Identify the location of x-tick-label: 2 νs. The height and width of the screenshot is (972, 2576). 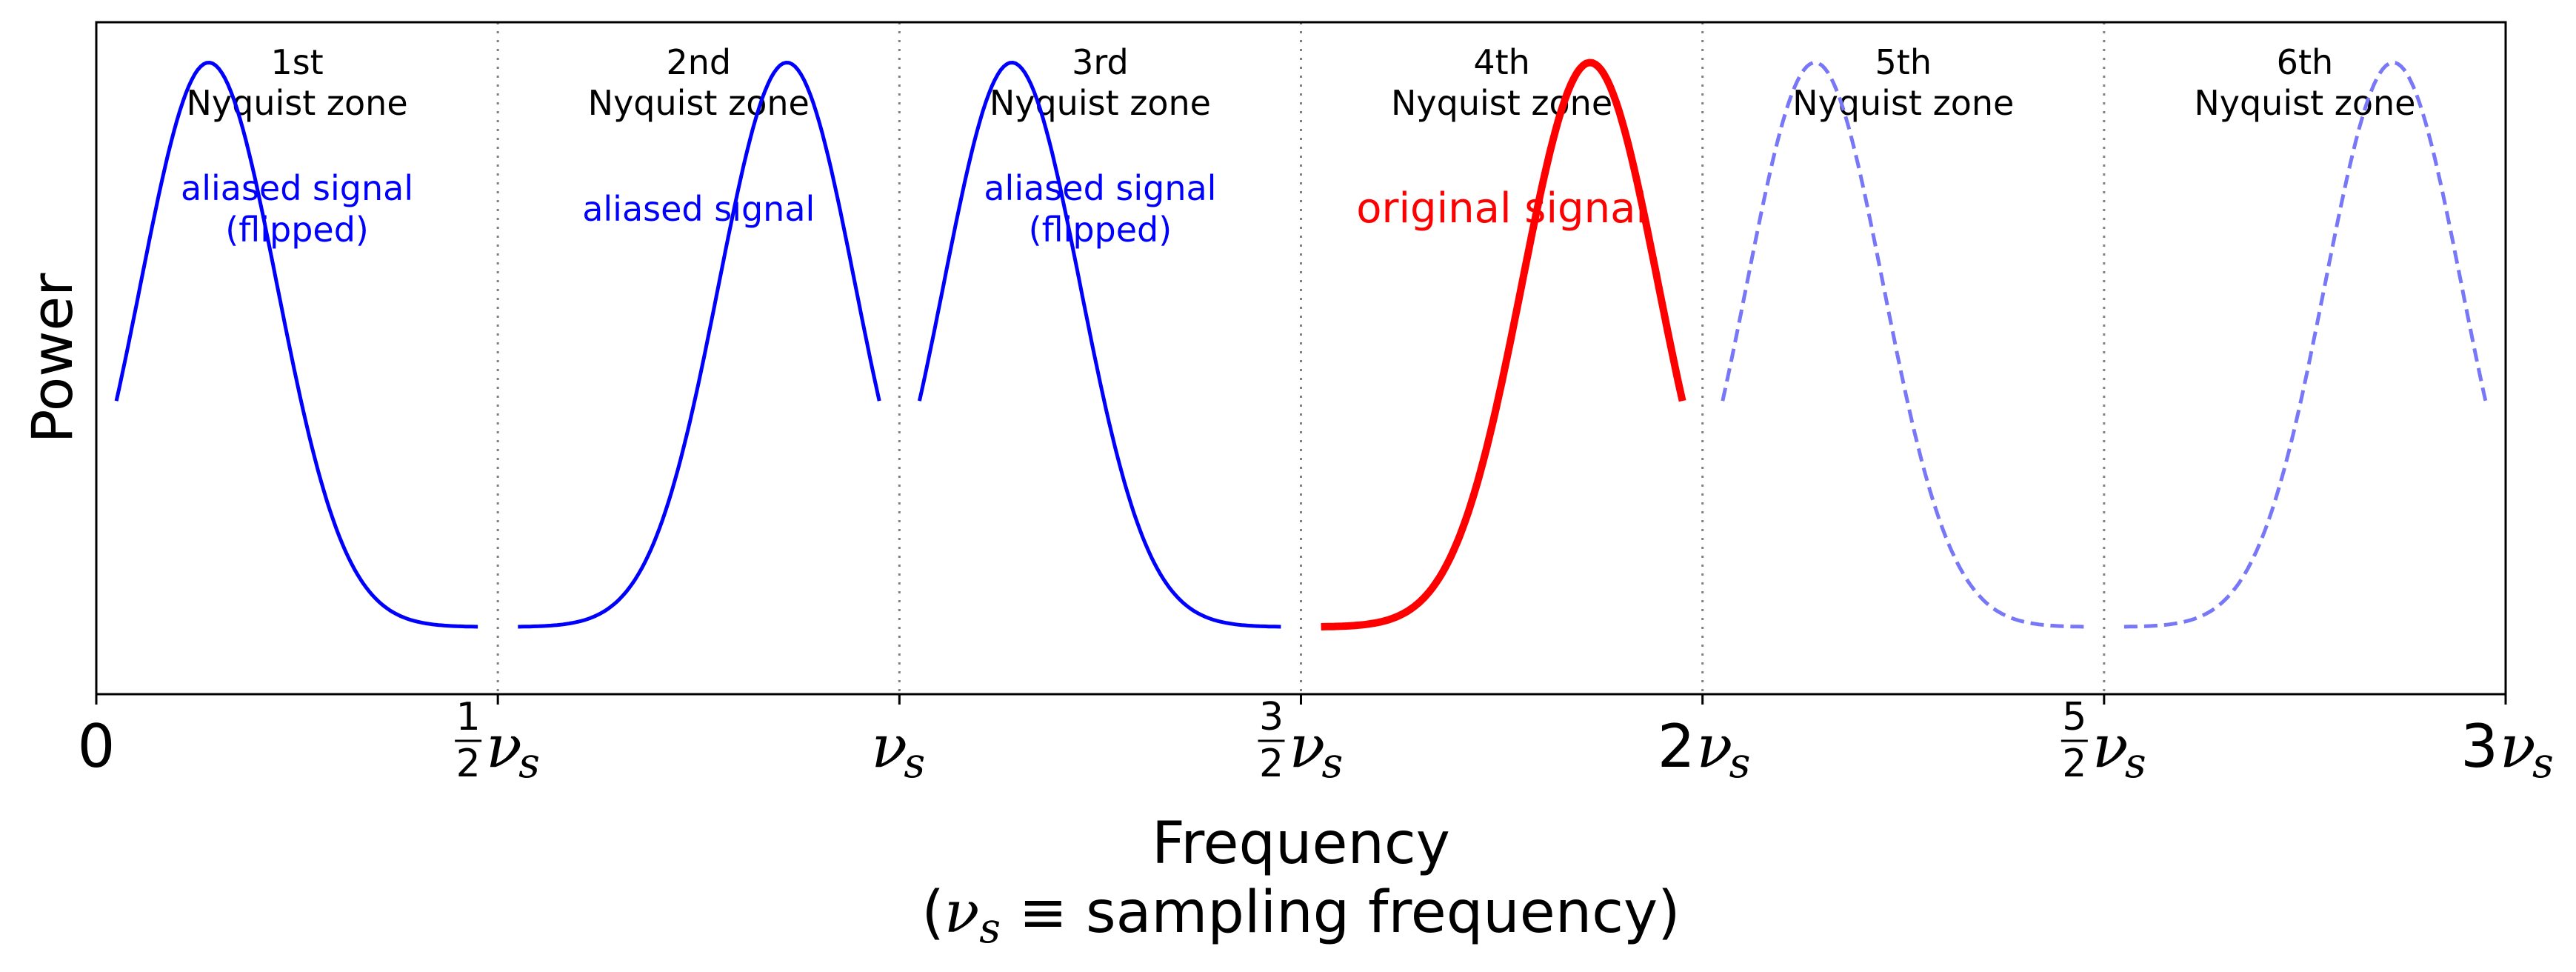
(1704, 750).